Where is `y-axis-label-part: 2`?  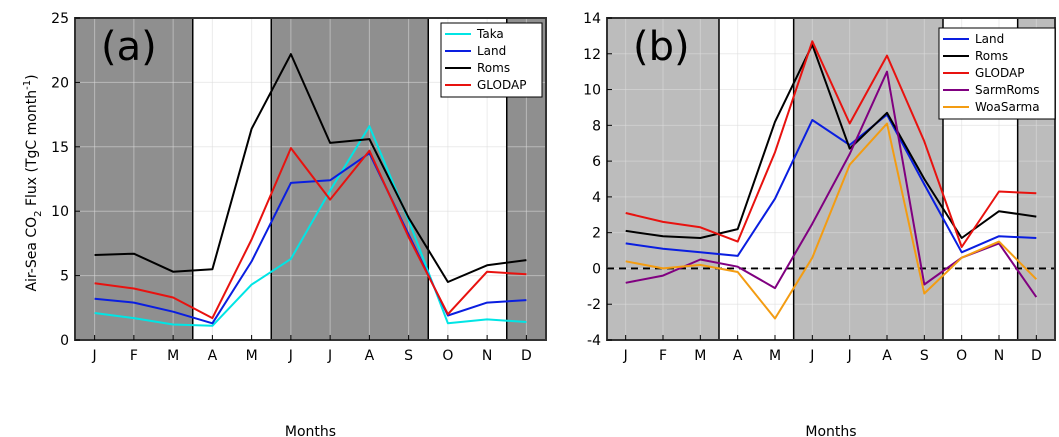 y-axis-label-part: 2 is located at coordinates (38, 213).